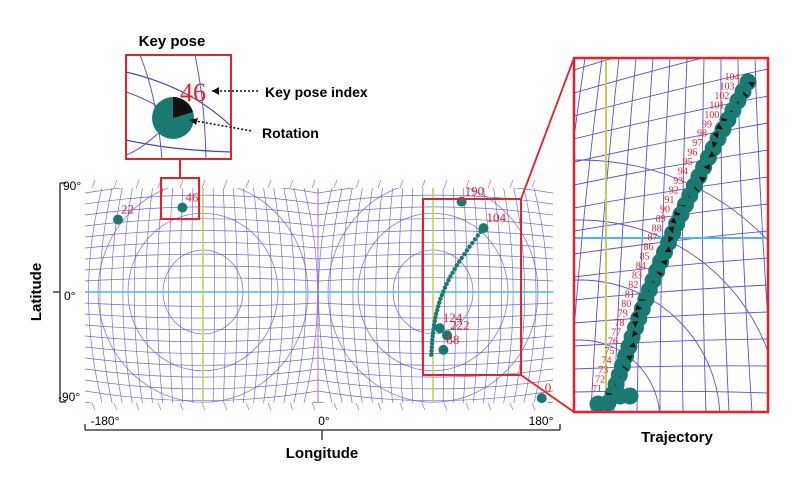 This screenshot has width=798, height=480. Describe the element at coordinates (460, 324) in the screenshot. I see `key-pose-index-label: 222` at that location.